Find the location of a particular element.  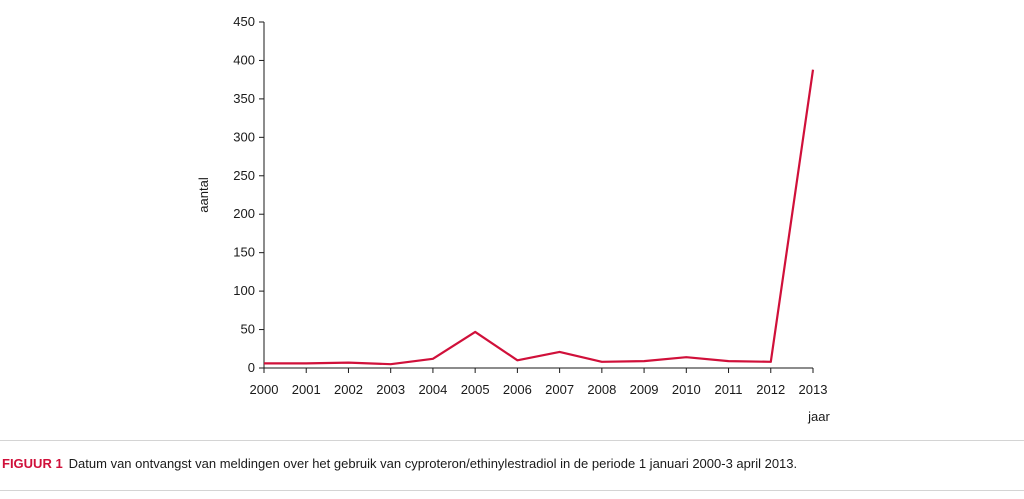

y-tick-label: 350 is located at coordinates (244, 98).